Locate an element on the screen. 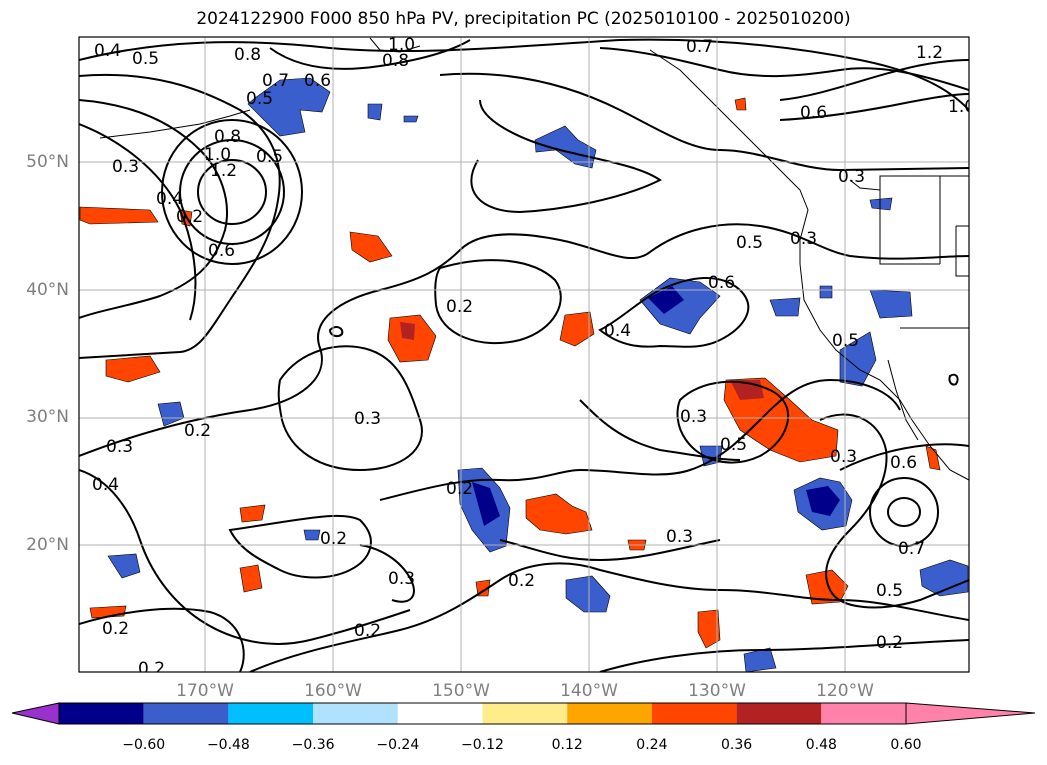  colorbar-tick: −0.60 is located at coordinates (144, 745).